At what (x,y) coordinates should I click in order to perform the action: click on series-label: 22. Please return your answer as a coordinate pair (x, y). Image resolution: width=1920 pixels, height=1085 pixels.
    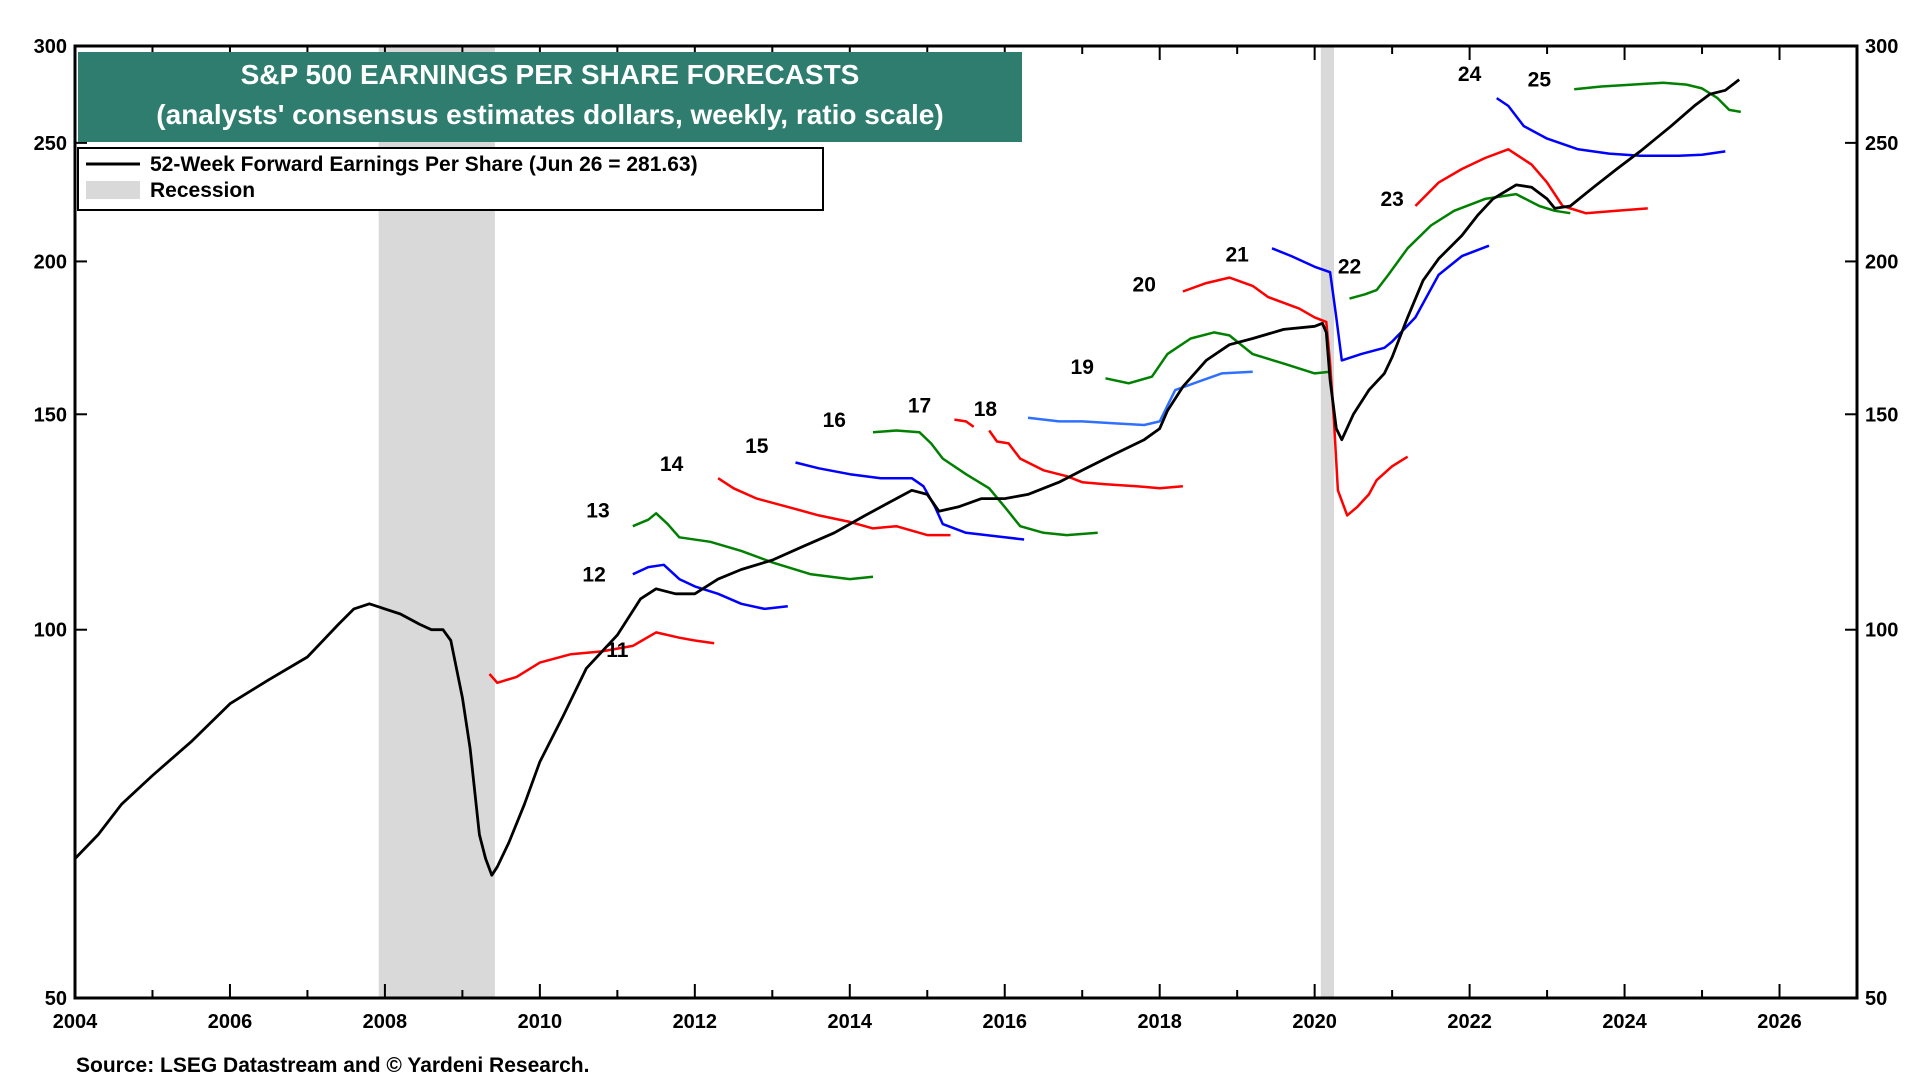
    Looking at the image, I should click on (1349, 267).